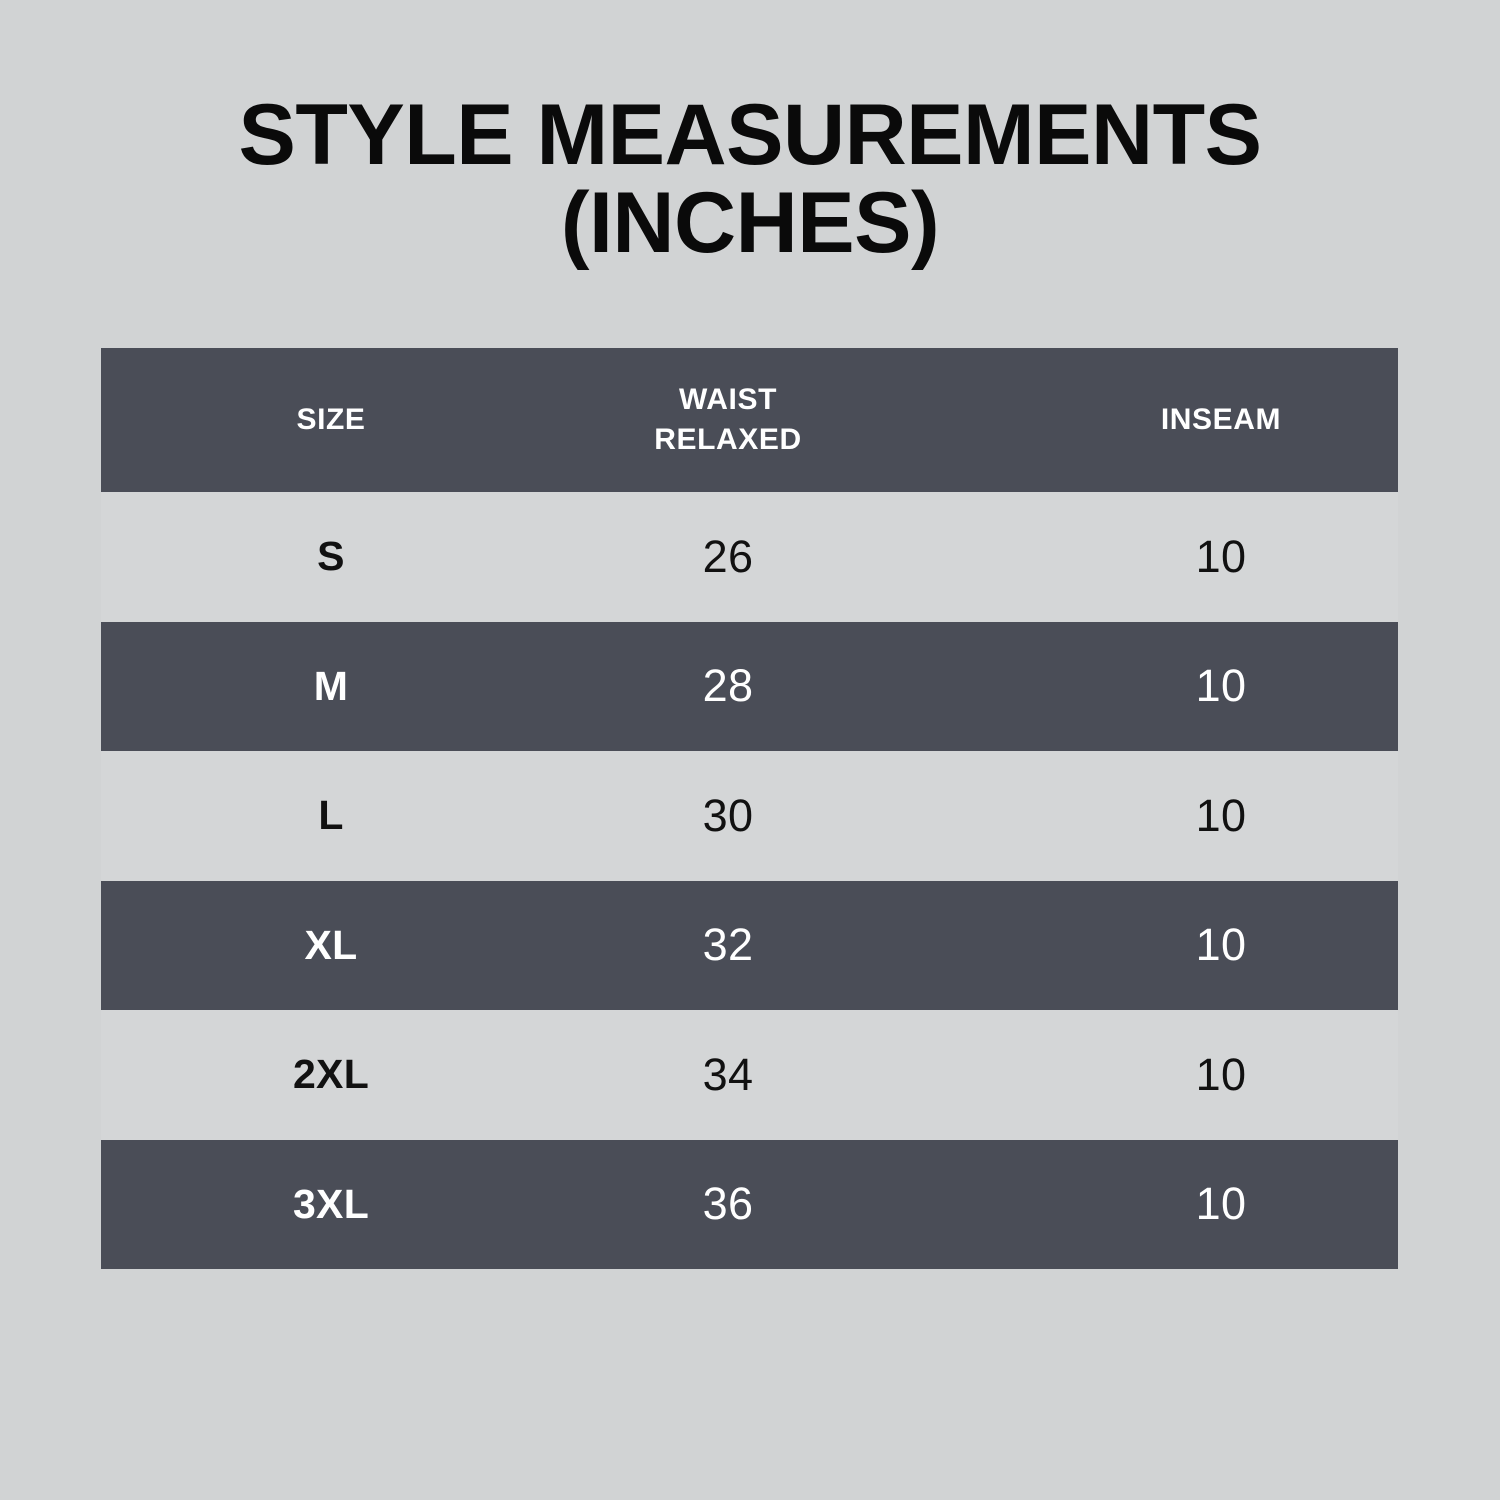 This screenshot has width=1500, height=1500. I want to click on table-row: 2XL 34 10, so click(749, 1075).